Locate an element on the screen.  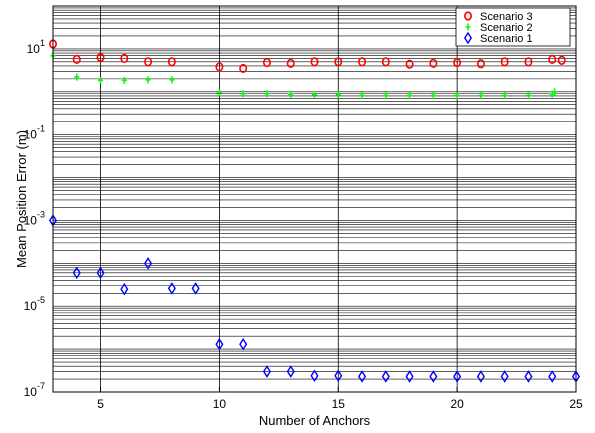
legend-entry-label: Scenario 2 is located at coordinates (506, 28).